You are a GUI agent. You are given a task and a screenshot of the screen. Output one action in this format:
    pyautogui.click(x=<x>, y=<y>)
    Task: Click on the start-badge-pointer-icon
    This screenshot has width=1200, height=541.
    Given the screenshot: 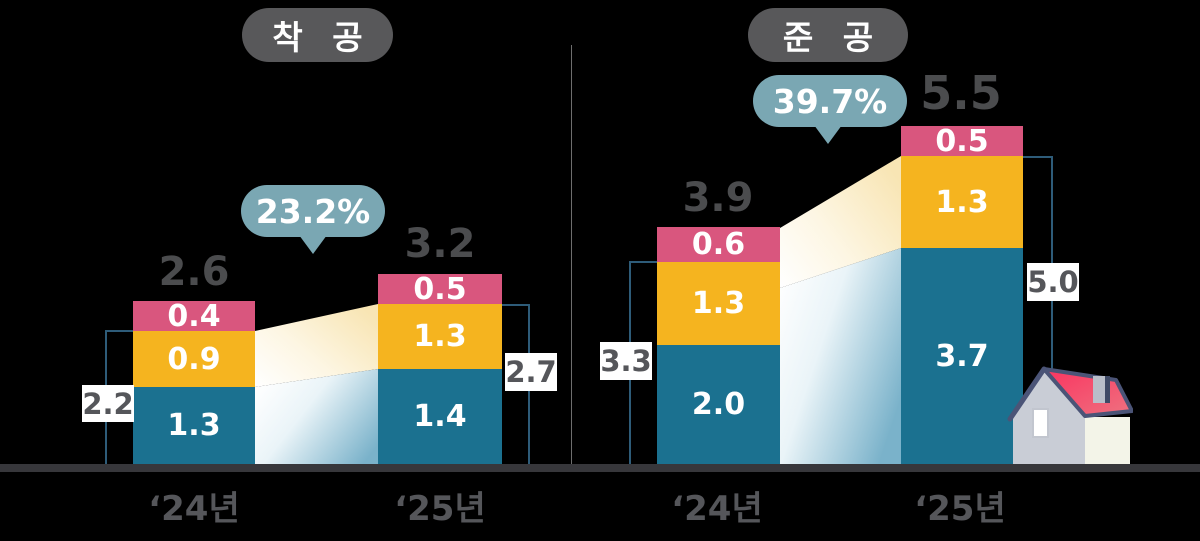 What is the action you would take?
    pyautogui.click(x=313, y=244)
    